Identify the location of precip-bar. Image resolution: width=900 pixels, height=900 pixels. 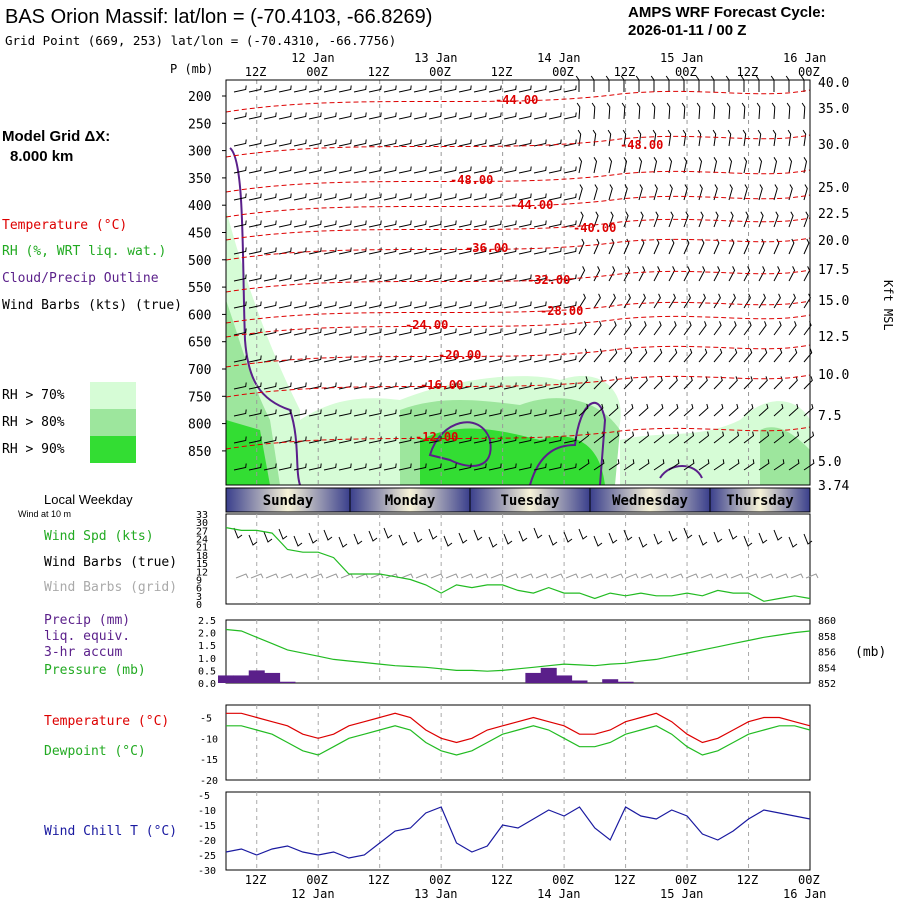
(241, 679).